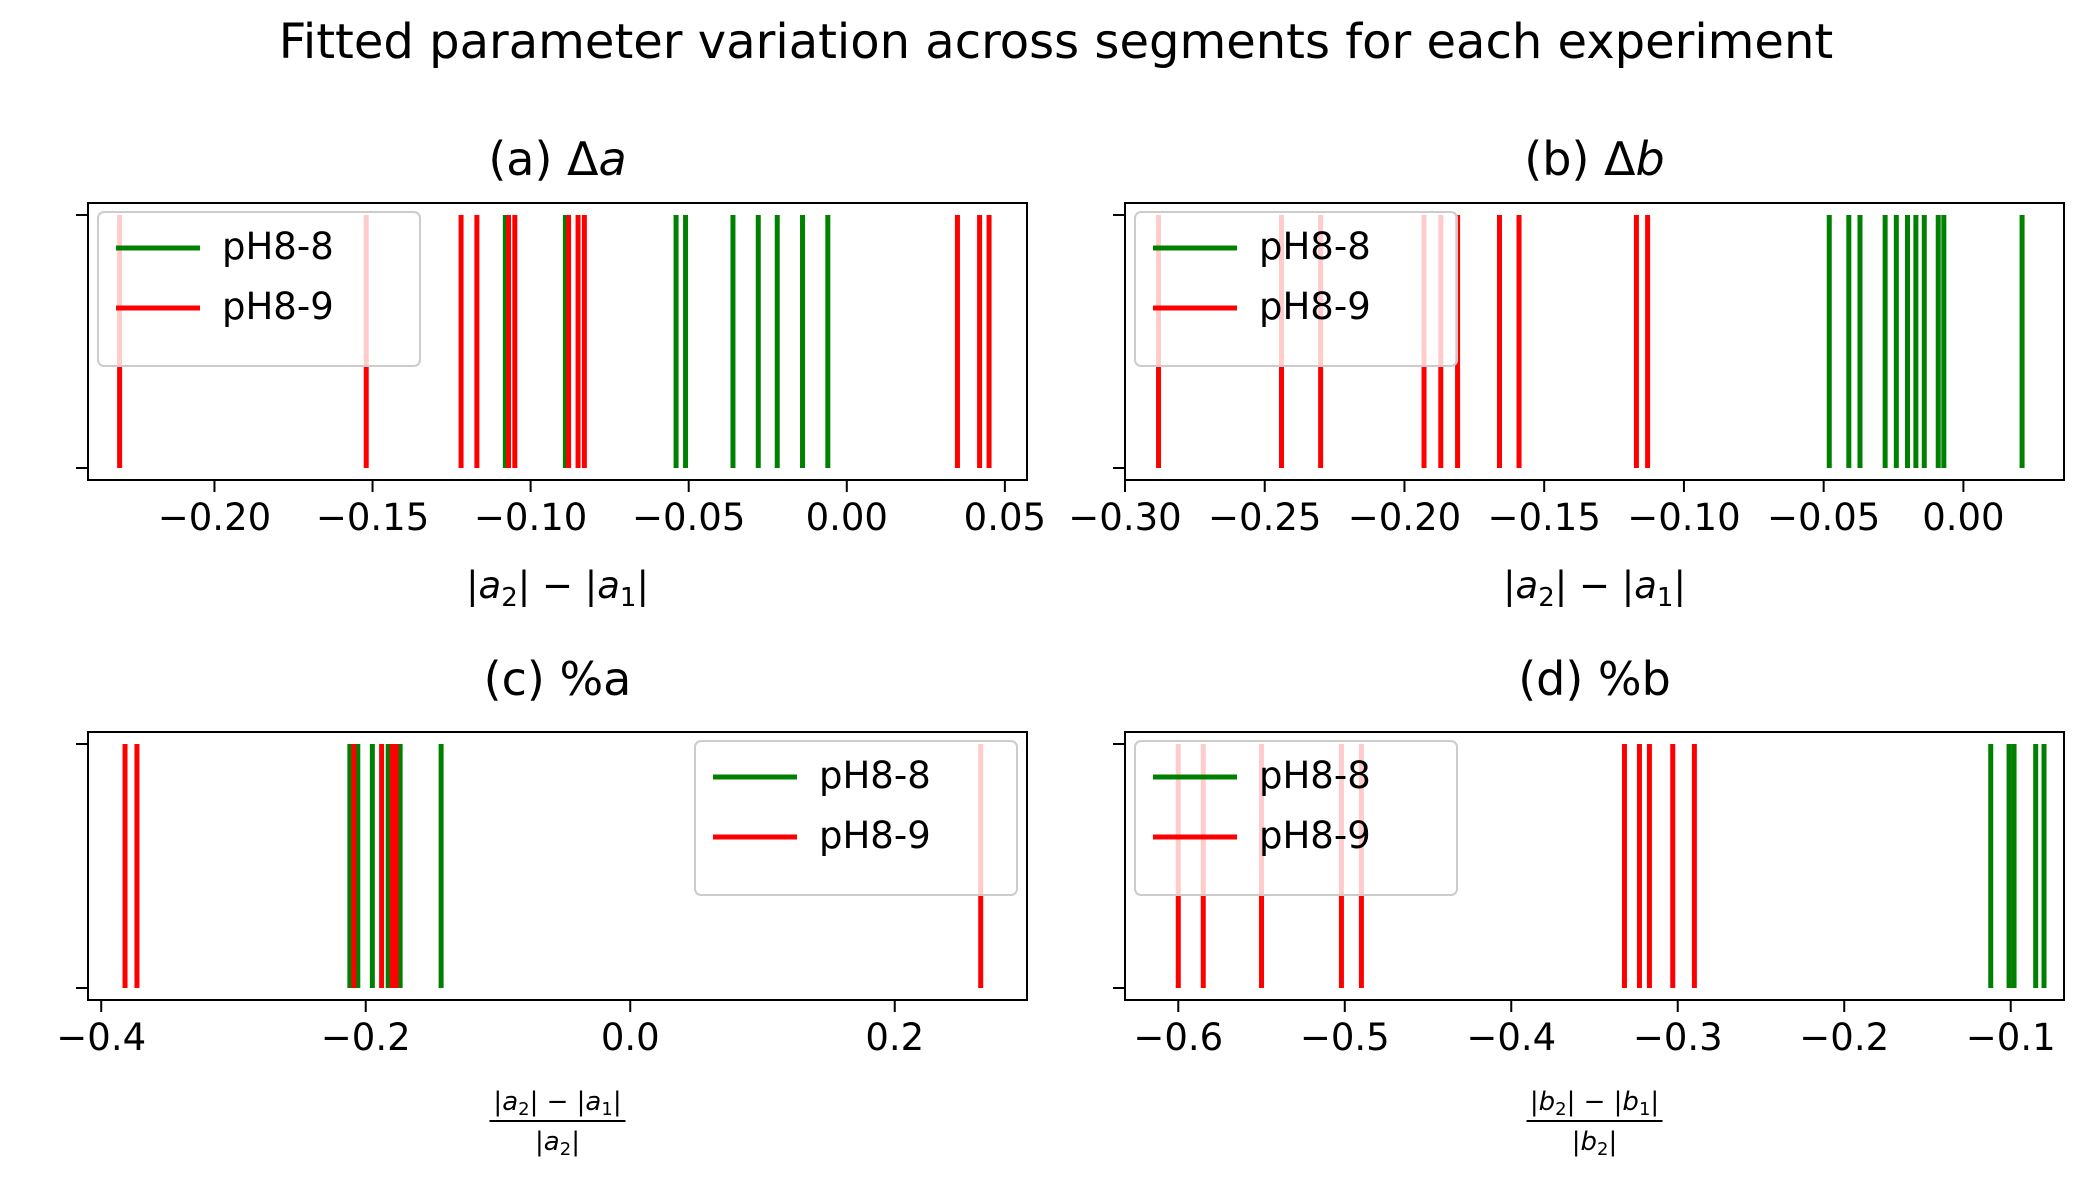  I want to click on panel-title: (d) %b, so click(1594, 679).